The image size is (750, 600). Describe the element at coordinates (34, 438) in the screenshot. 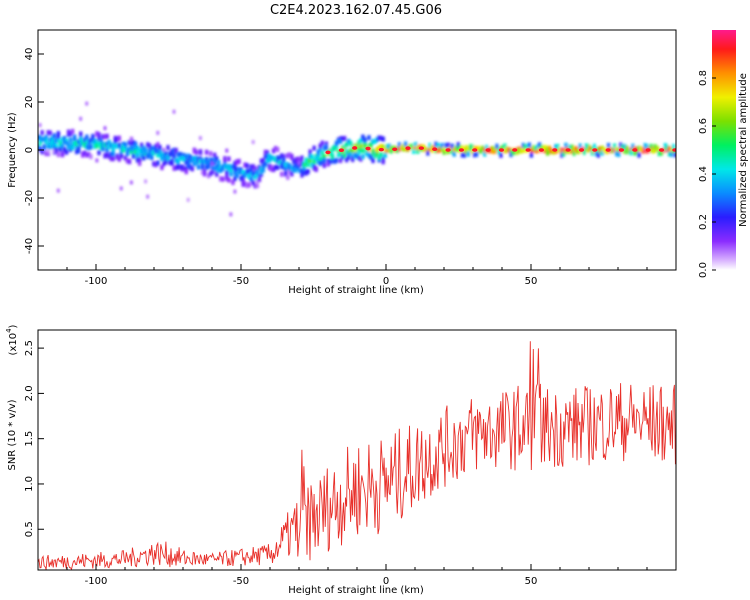

I see `snr-y-ticks: 0.5 1.0 1.5 2.0 2.5` at that location.